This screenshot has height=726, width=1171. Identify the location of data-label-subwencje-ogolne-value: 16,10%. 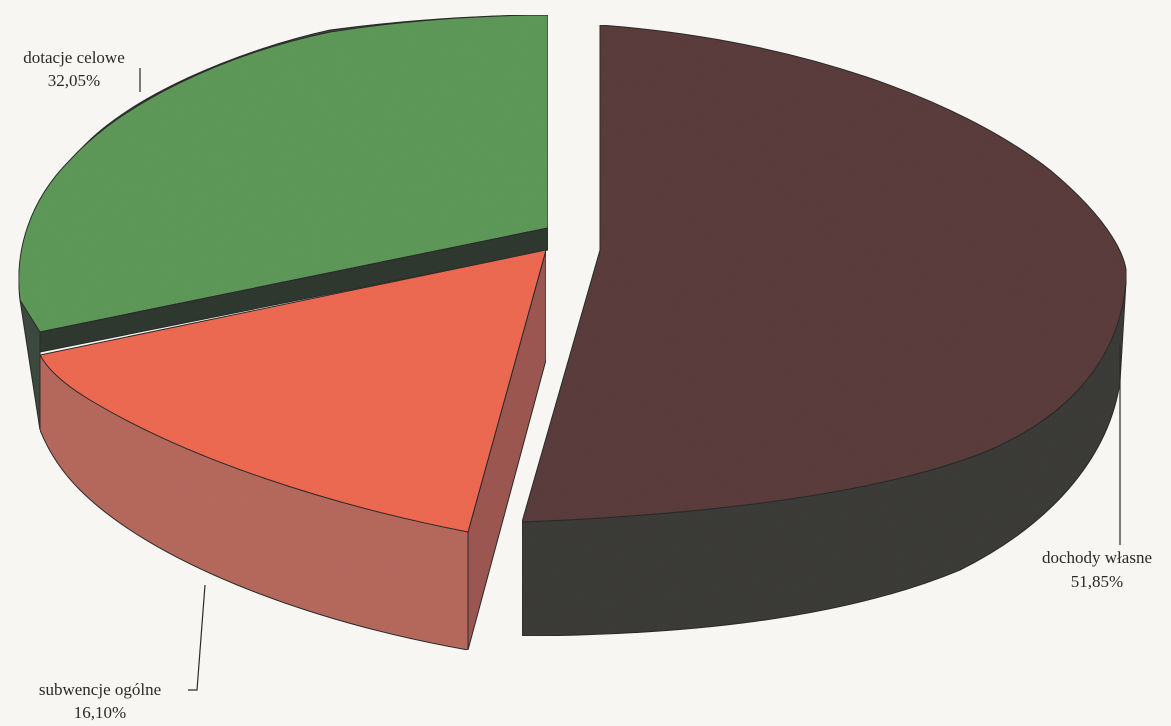
(100, 712).